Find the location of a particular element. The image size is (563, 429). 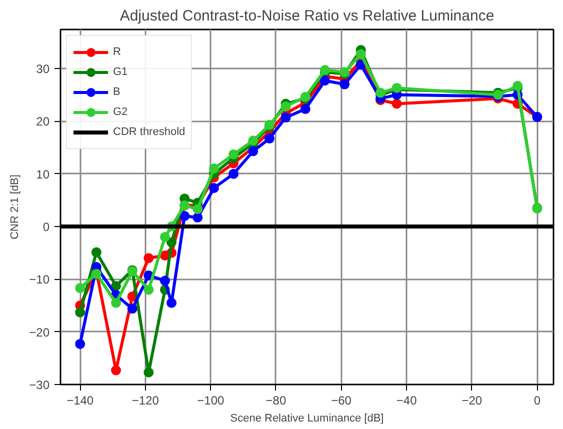

y-tick-label: 30 is located at coordinates (43, 69).